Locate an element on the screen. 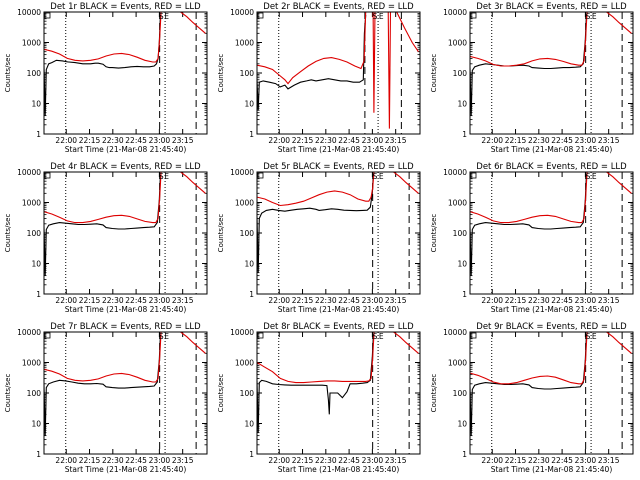 The height and width of the screenshot is (480, 640). chart-title: Det 9r BLACK = Events, RED = LLD is located at coordinates (551, 327).